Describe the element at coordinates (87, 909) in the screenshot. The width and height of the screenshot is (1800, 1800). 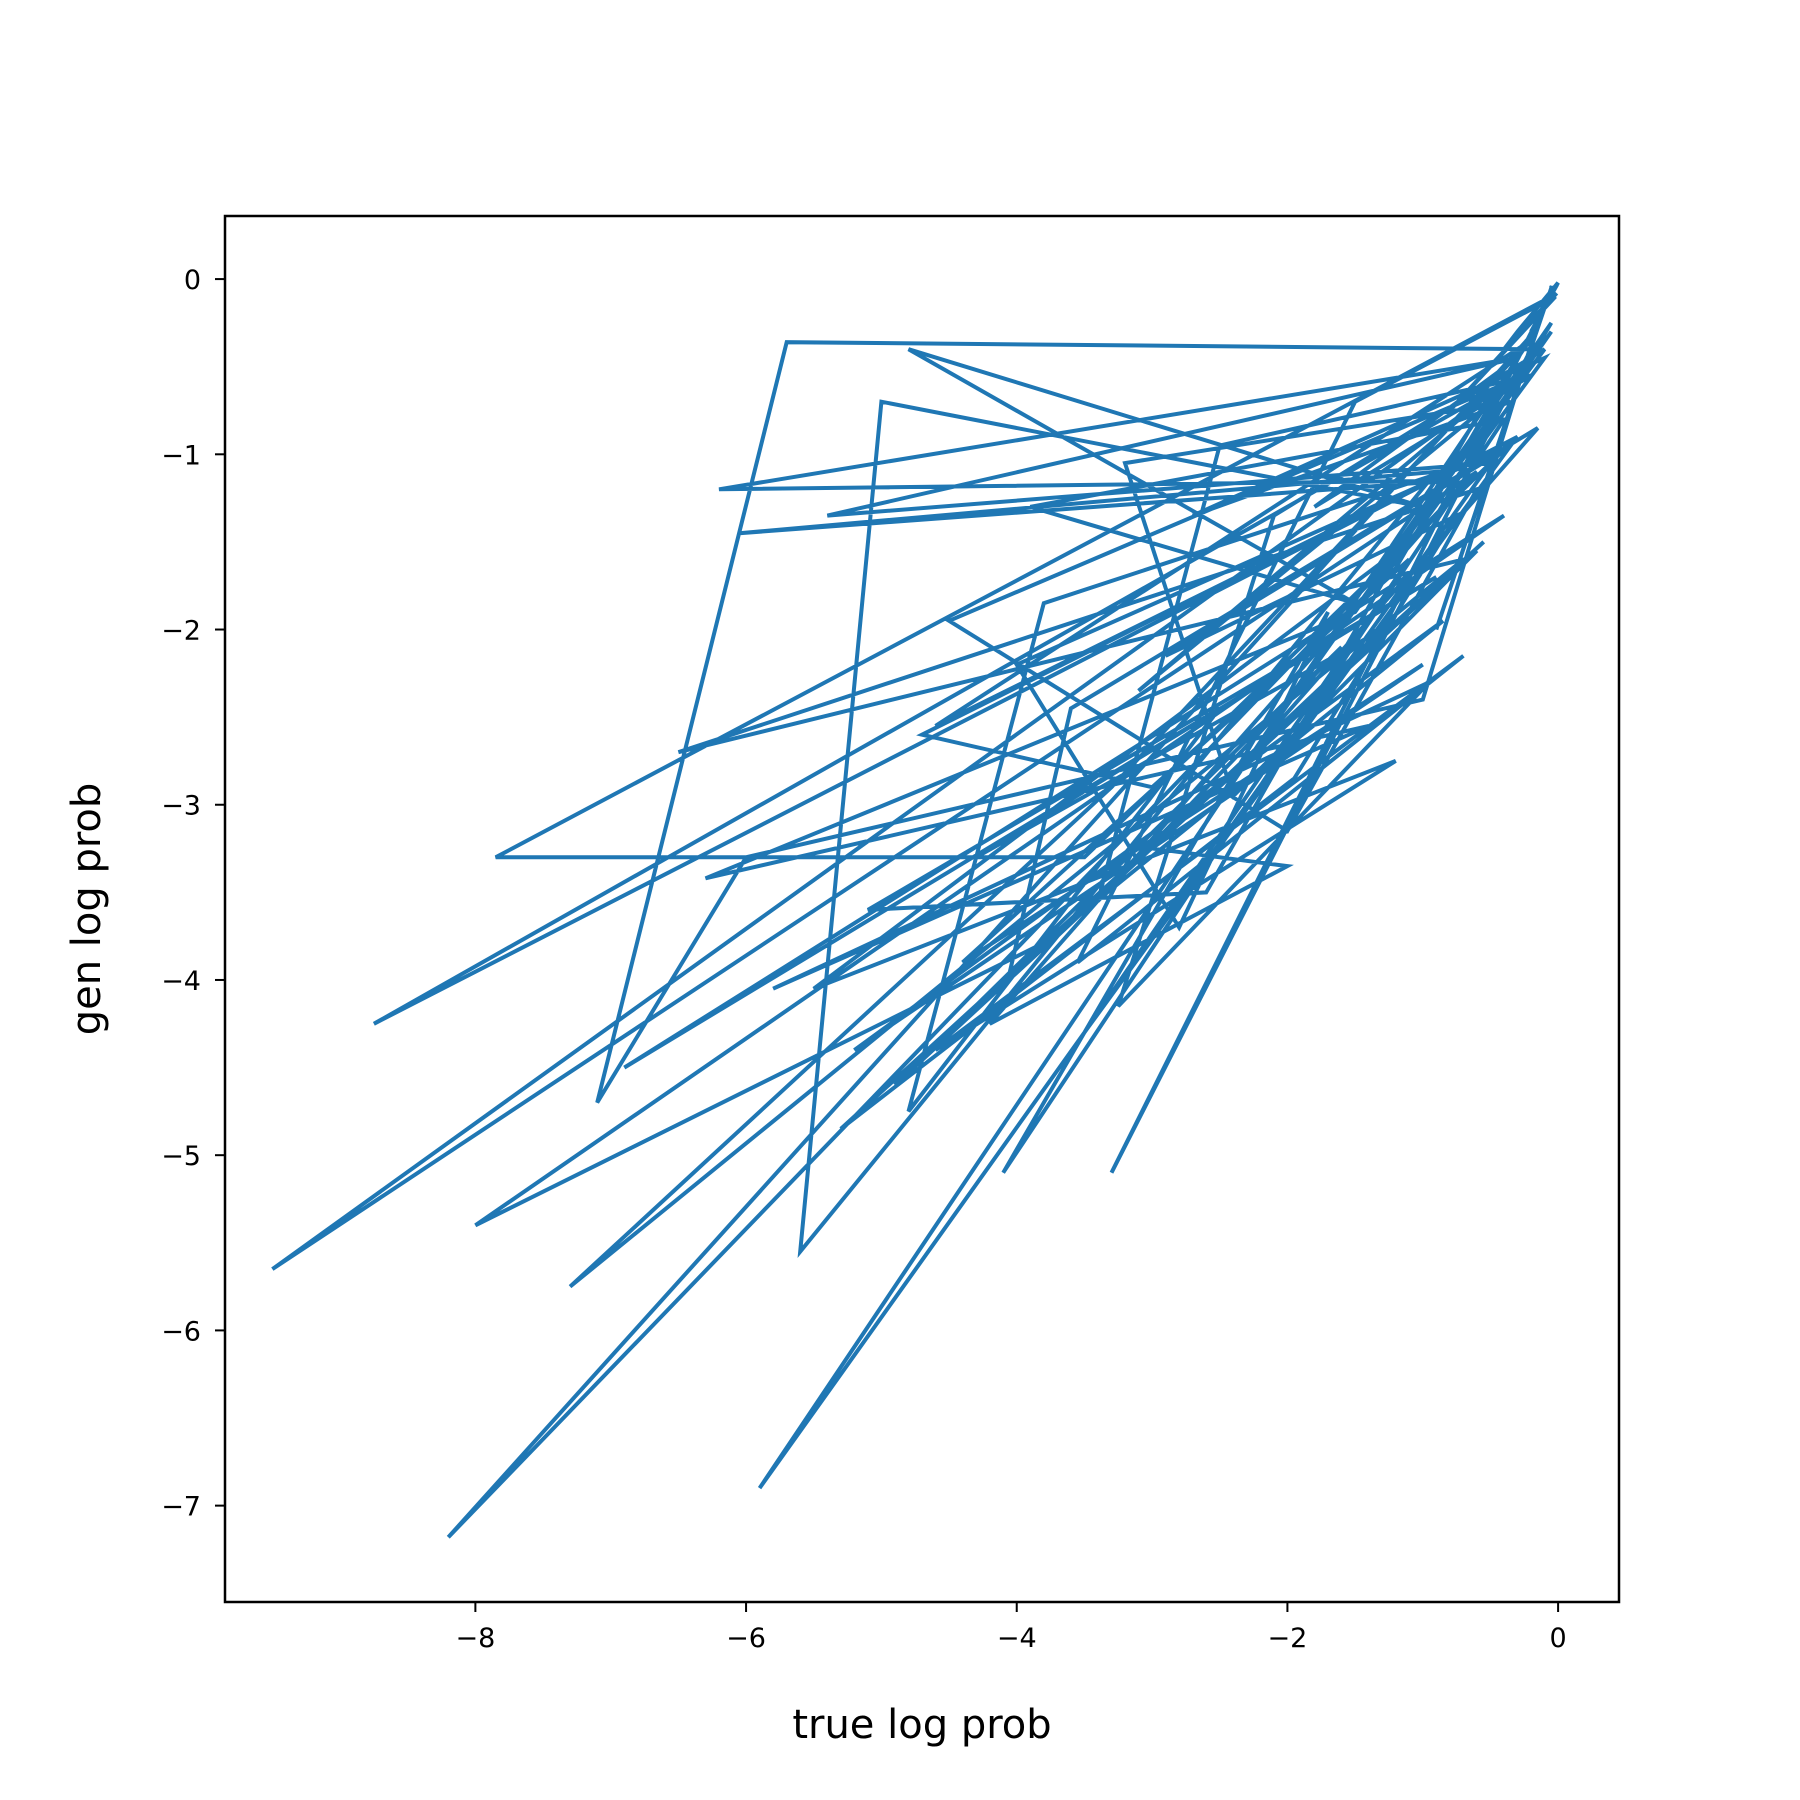
I see `y-axis-label: gen log prob` at that location.